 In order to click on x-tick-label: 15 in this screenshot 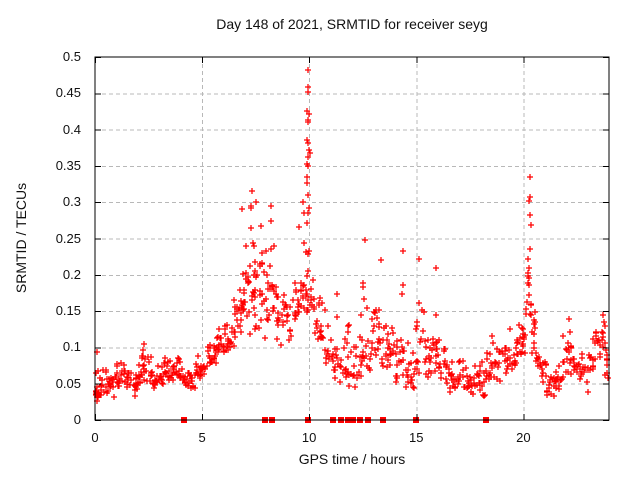, I will do `click(416, 437)`.